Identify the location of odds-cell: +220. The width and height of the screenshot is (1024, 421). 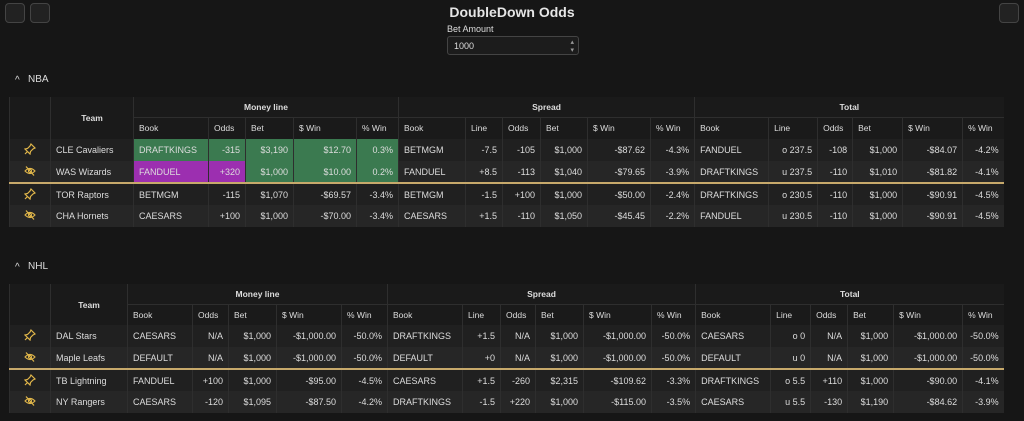
(518, 402).